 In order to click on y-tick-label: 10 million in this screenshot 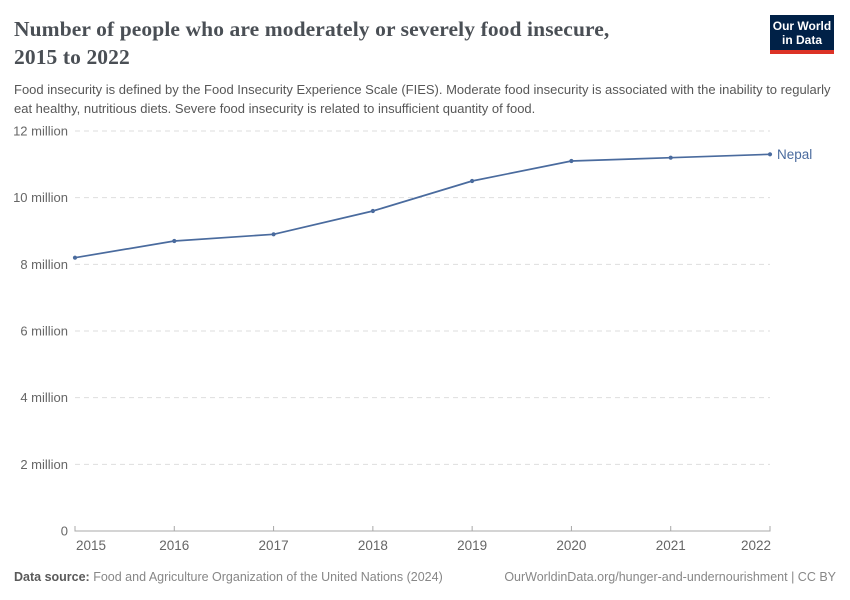, I will do `click(40, 197)`.